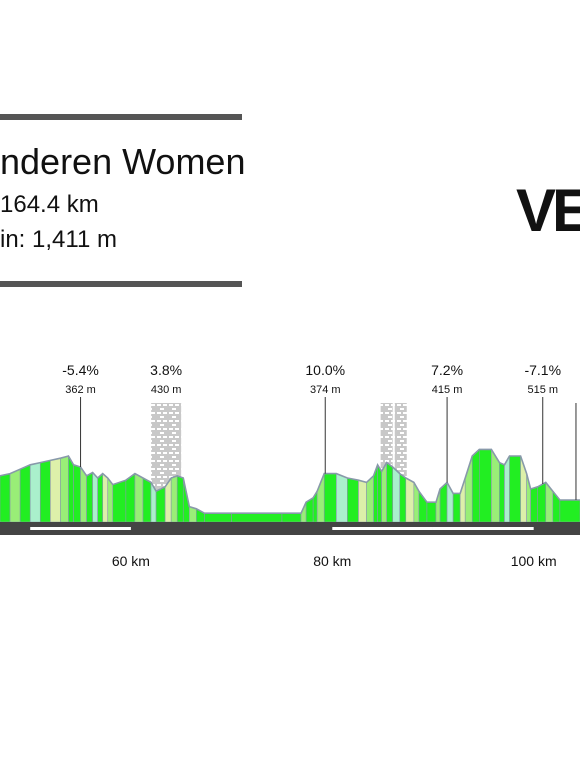 The width and height of the screenshot is (580, 773). I want to click on header-bottom-rule, so click(121, 284).